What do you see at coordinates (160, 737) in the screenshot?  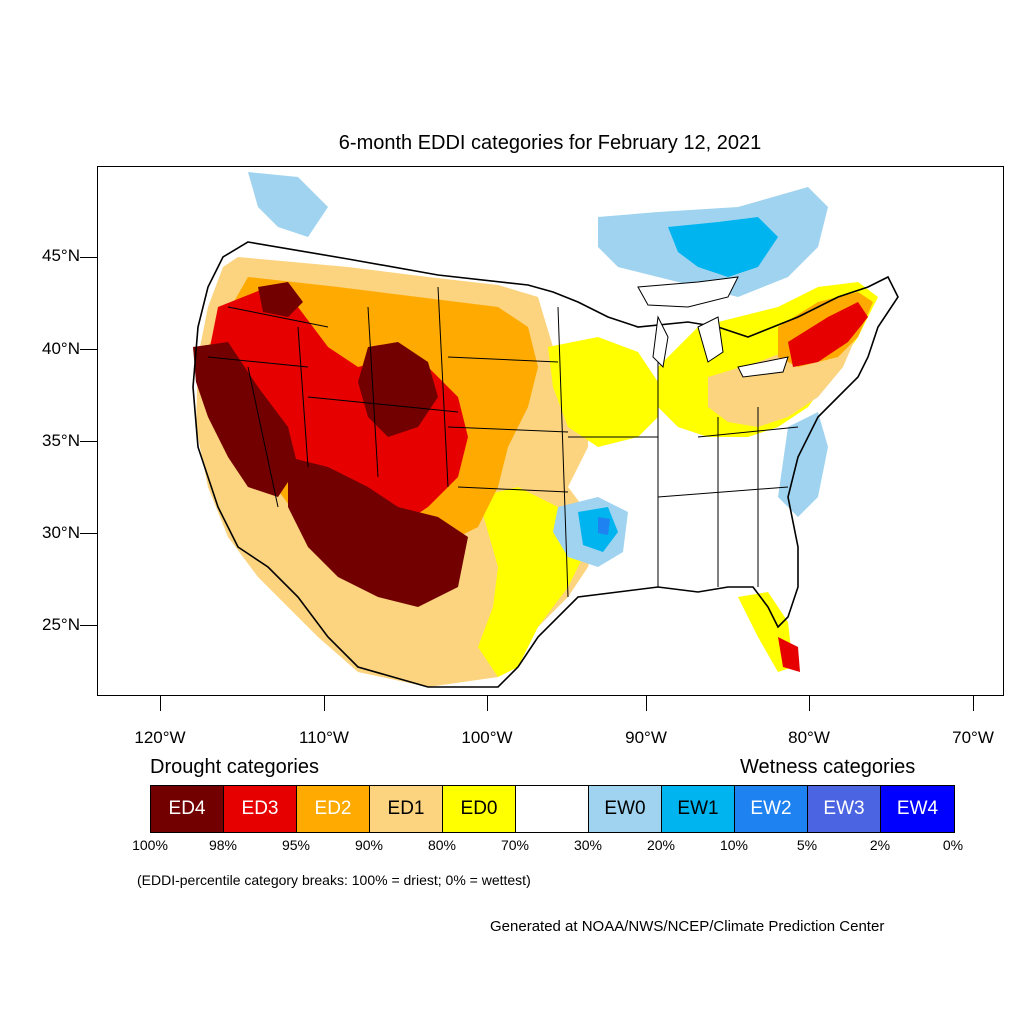 I see `lon-label-120: 120°W` at bounding box center [160, 737].